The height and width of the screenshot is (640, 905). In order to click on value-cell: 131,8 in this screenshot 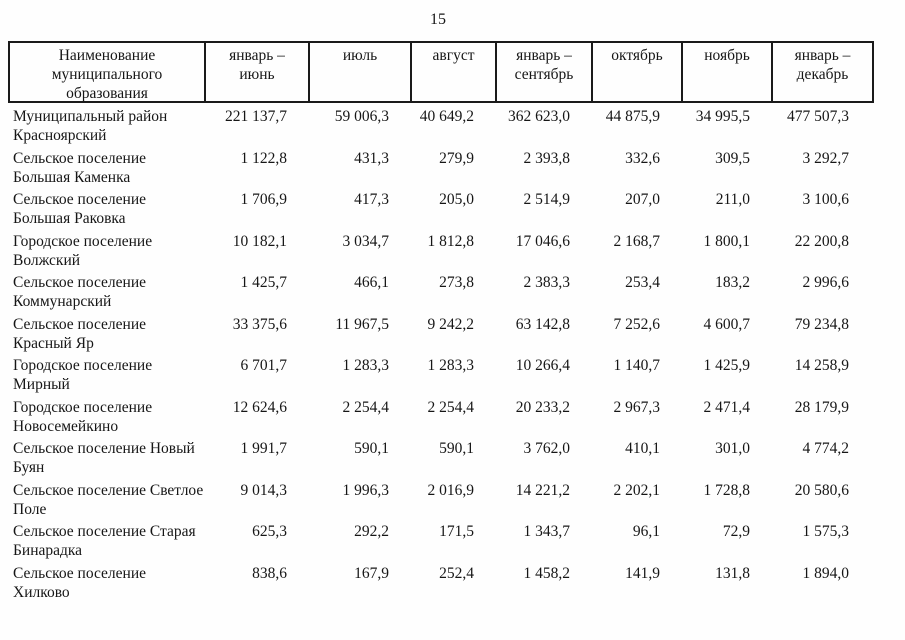, I will do `click(732, 573)`.